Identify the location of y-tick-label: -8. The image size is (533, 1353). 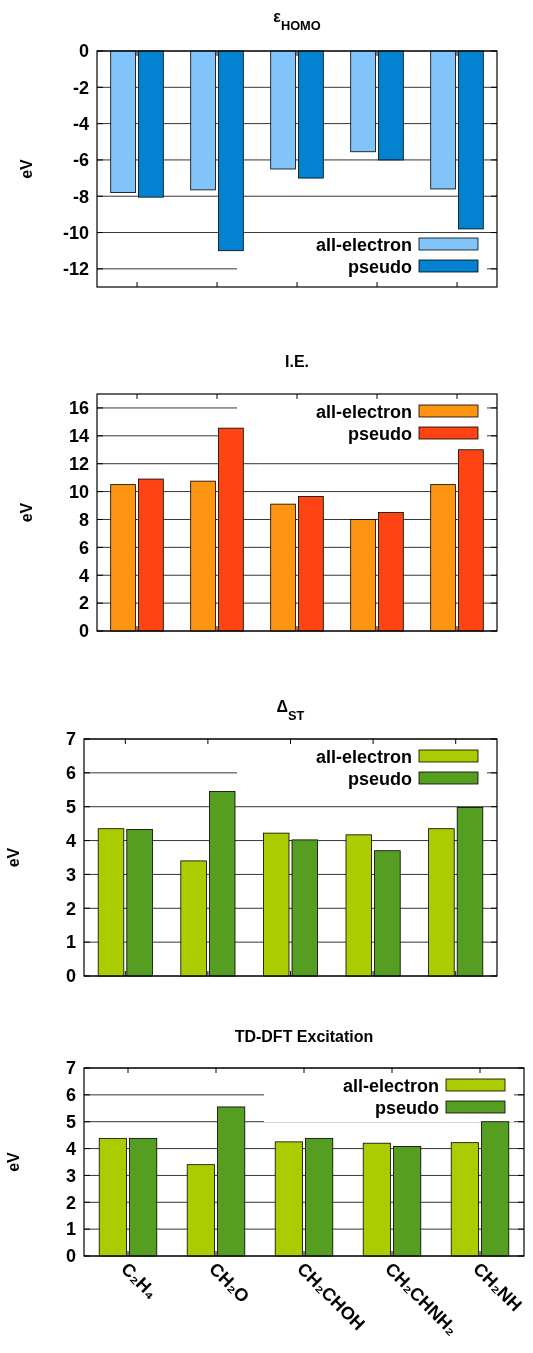
(80, 196).